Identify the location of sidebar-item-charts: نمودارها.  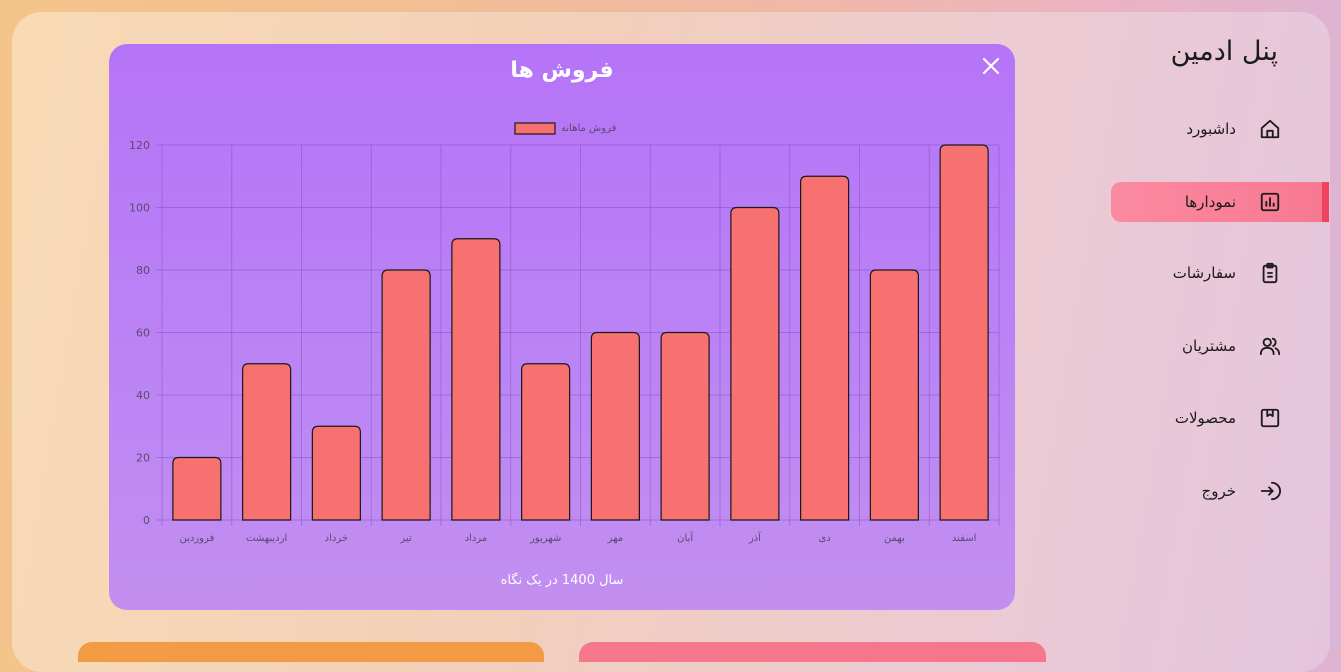
(1220, 202).